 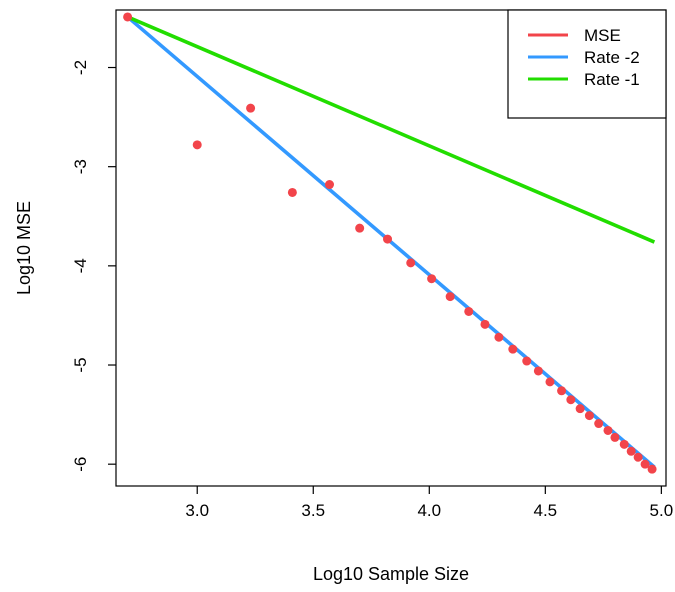 I want to click on y-tick-label: -2, so click(x=80, y=67).